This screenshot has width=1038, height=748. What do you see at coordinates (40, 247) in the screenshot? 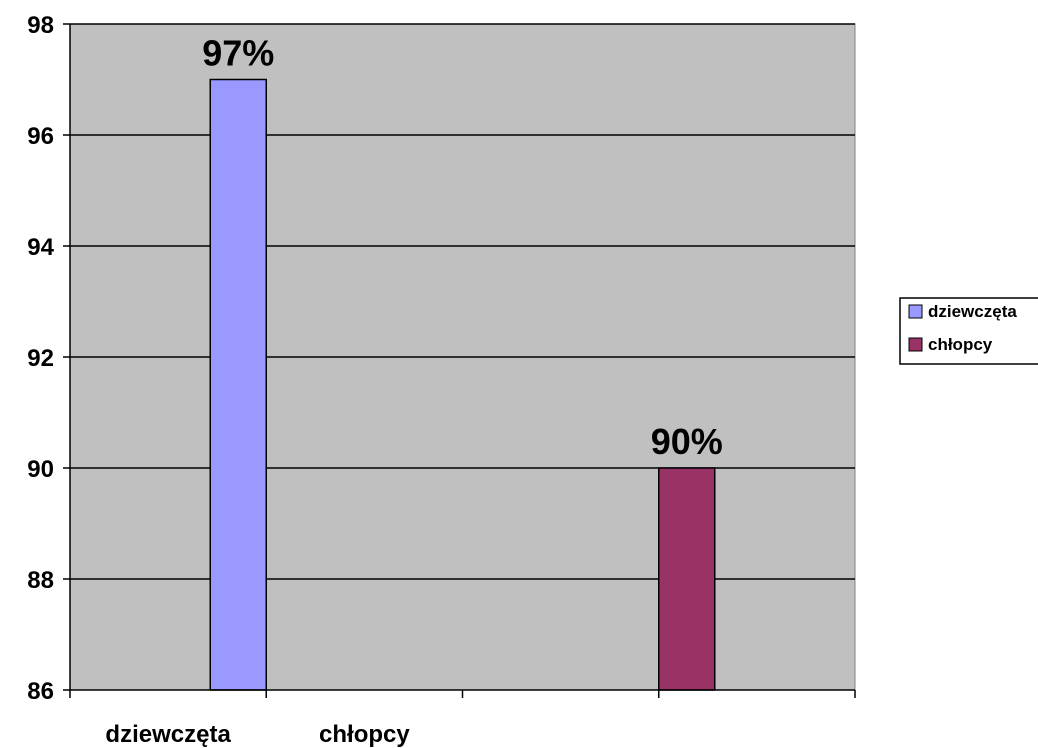
I see `y-tick-label-94: 94` at bounding box center [40, 247].